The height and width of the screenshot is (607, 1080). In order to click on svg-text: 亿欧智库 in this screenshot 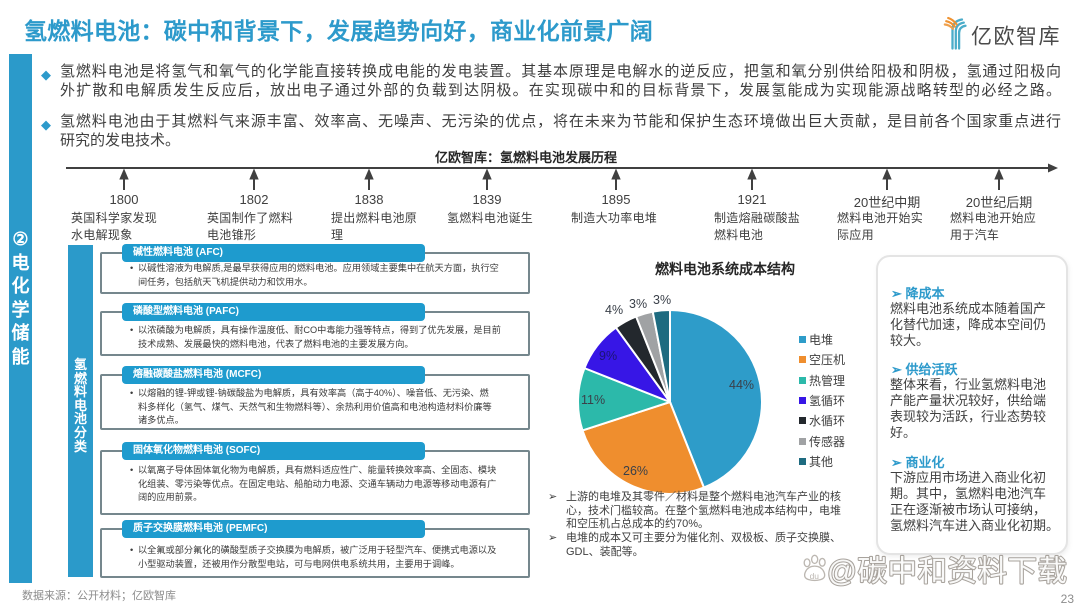, I will do `click(1016, 37)`.